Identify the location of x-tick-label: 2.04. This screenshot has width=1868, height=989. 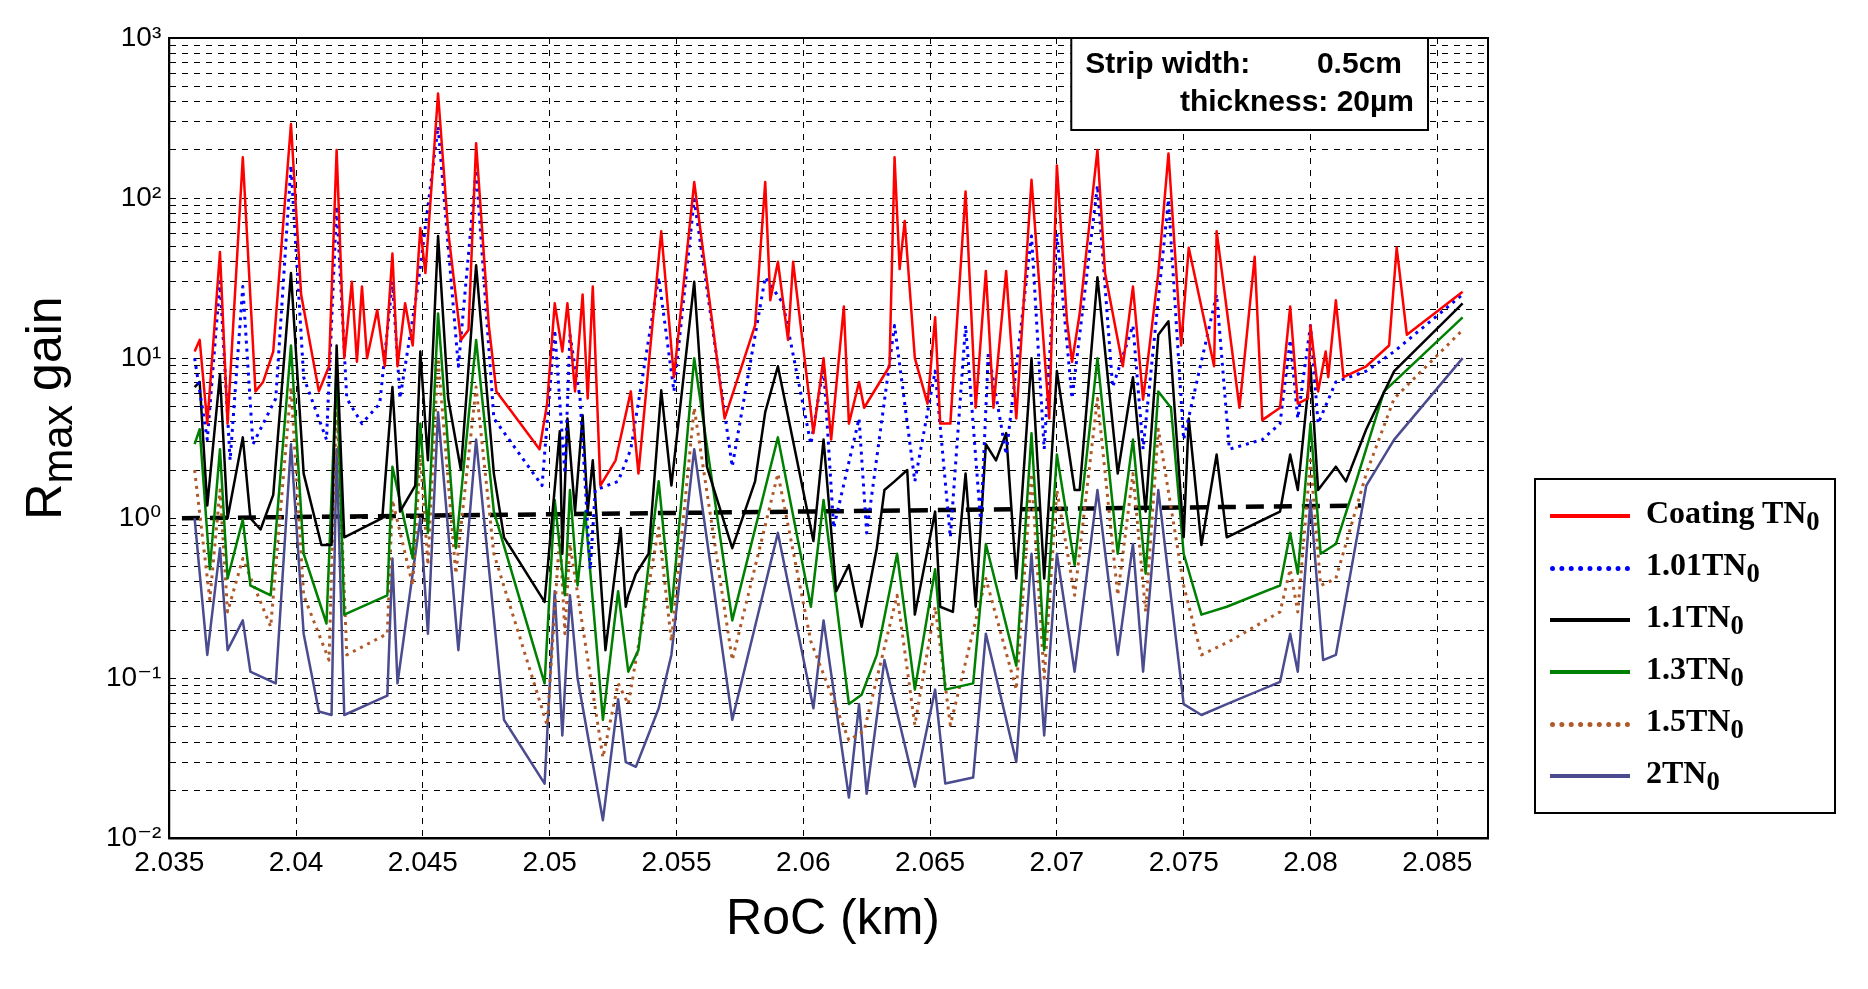
(296, 861).